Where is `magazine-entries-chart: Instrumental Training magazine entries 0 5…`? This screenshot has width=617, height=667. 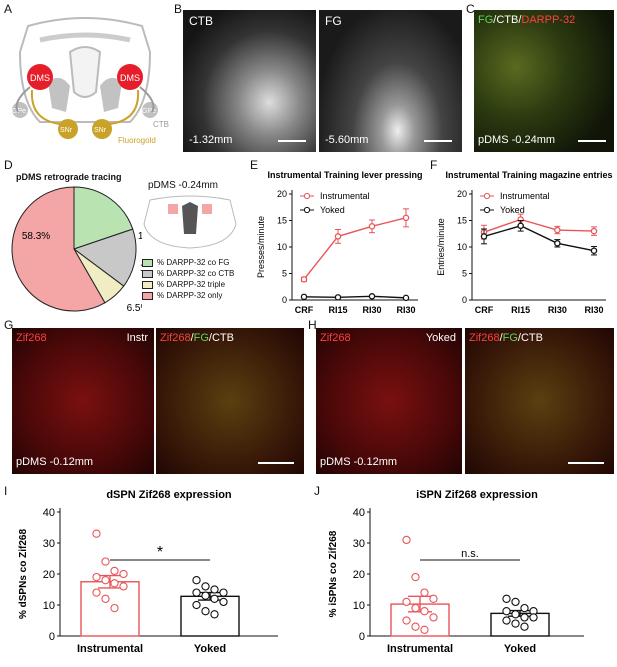
magazine-entries-chart: Instrumental Training magazine entries 0 5… is located at coordinates (524, 242).